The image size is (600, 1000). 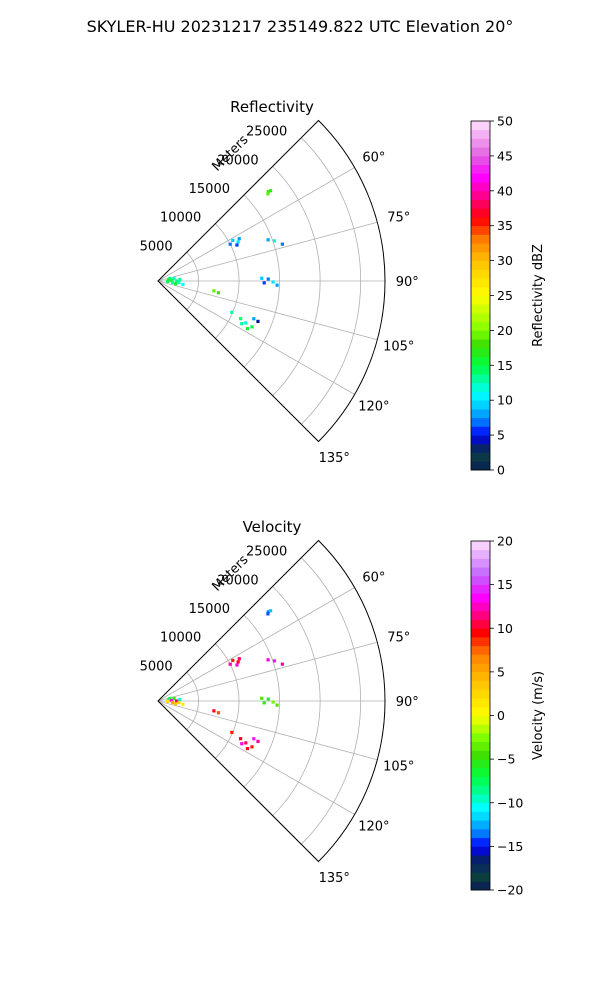 What do you see at coordinates (156, 666) in the screenshot?
I see `range-tick-label: 5000` at bounding box center [156, 666].